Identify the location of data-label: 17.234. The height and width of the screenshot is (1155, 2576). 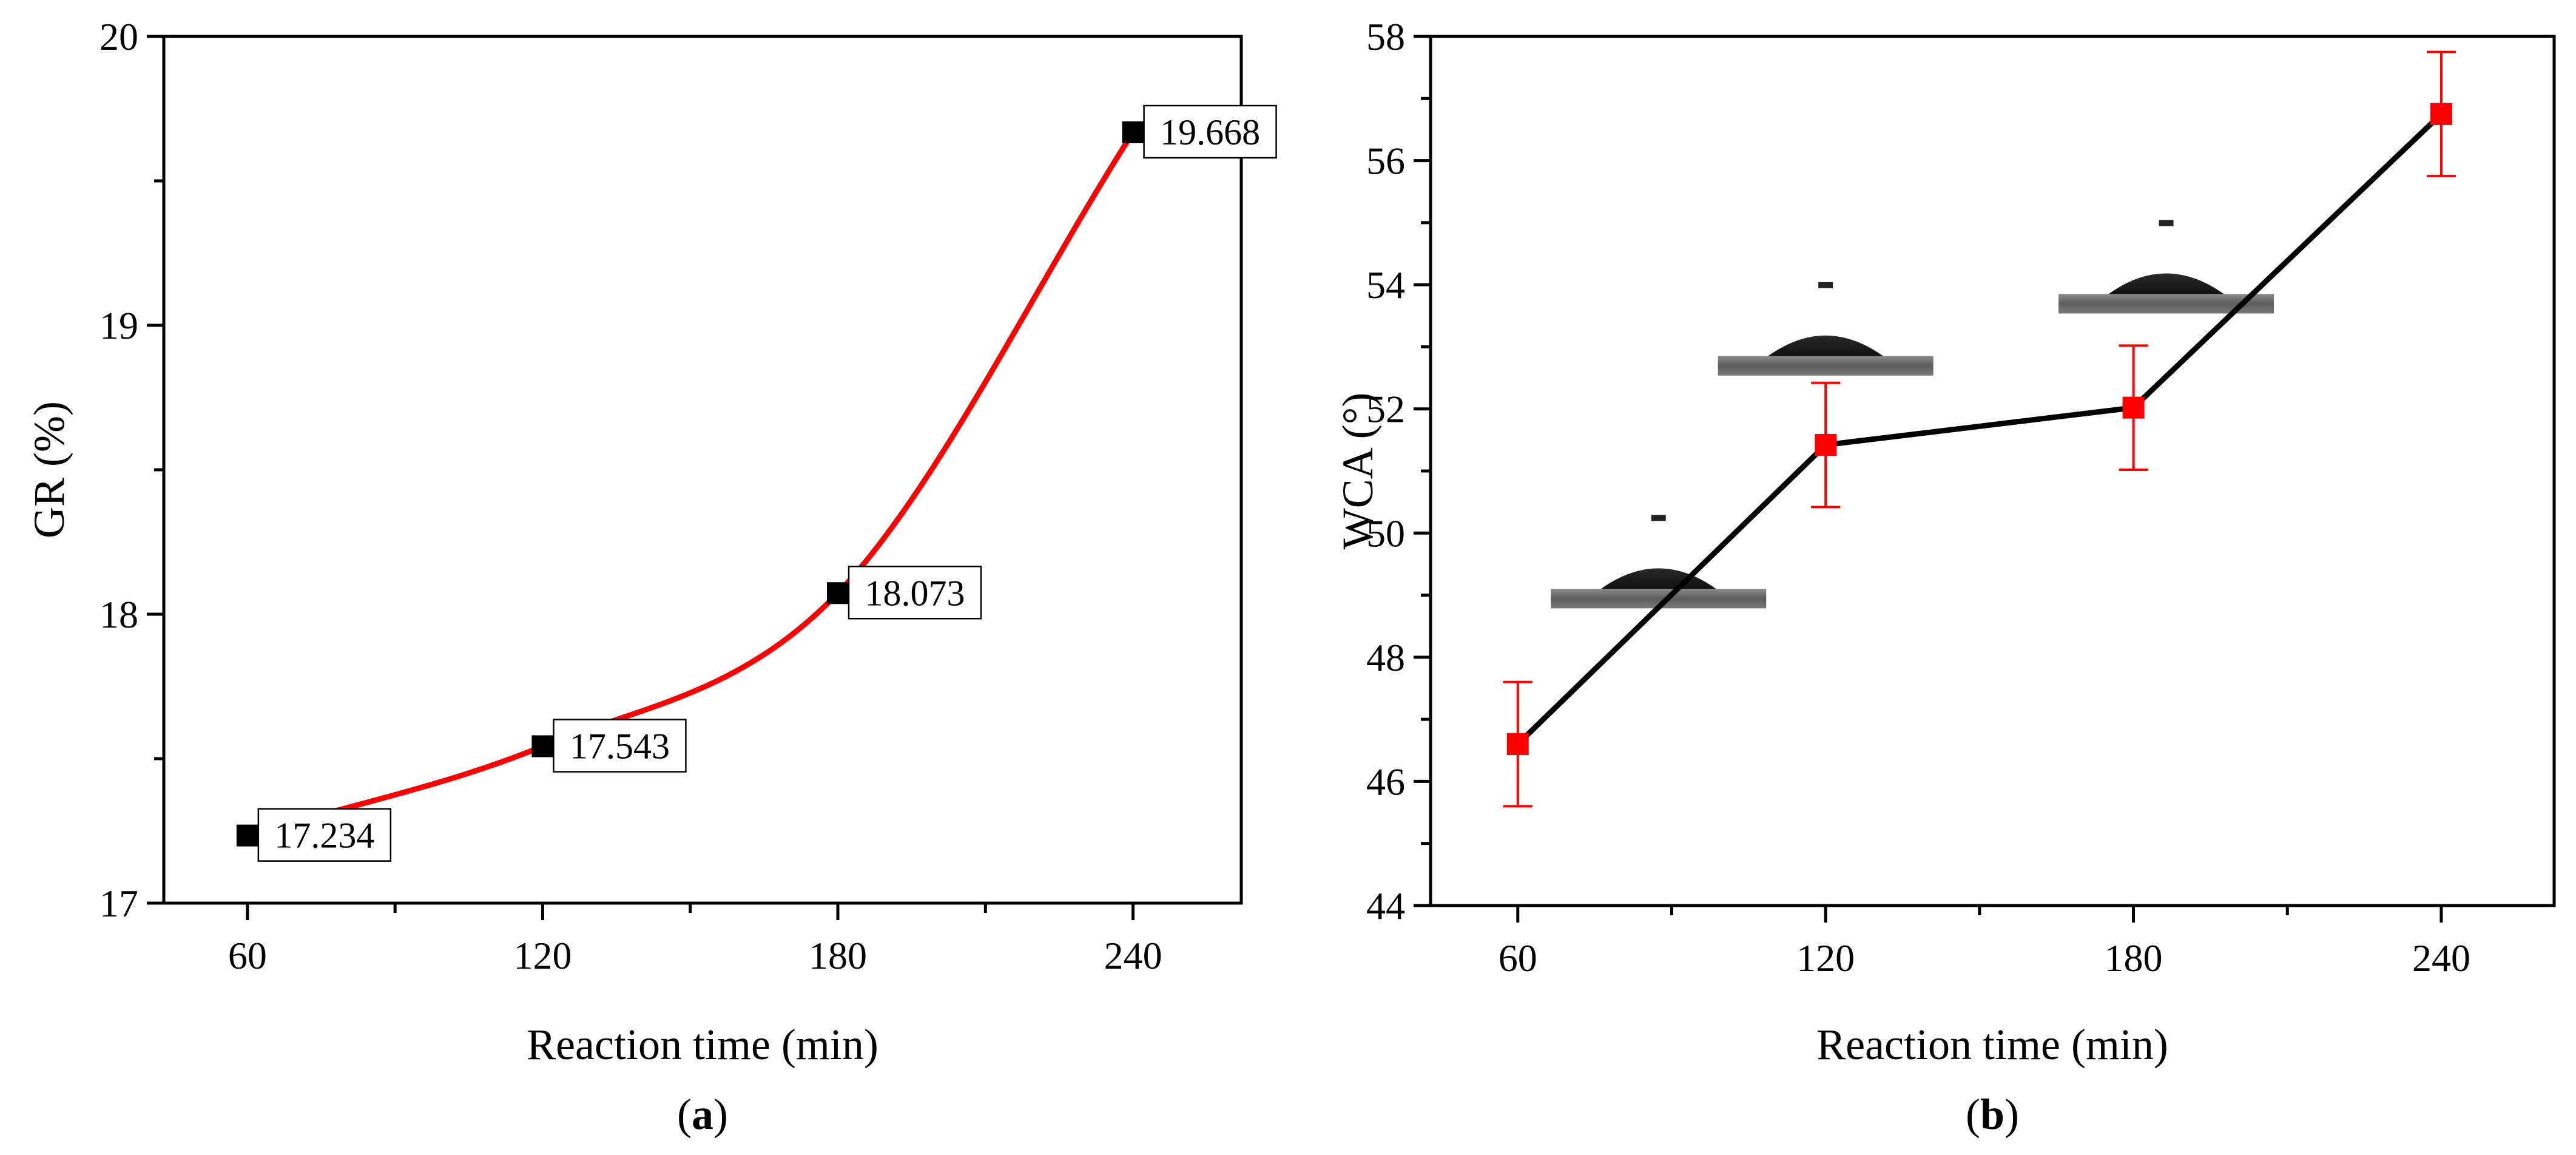
(324, 836).